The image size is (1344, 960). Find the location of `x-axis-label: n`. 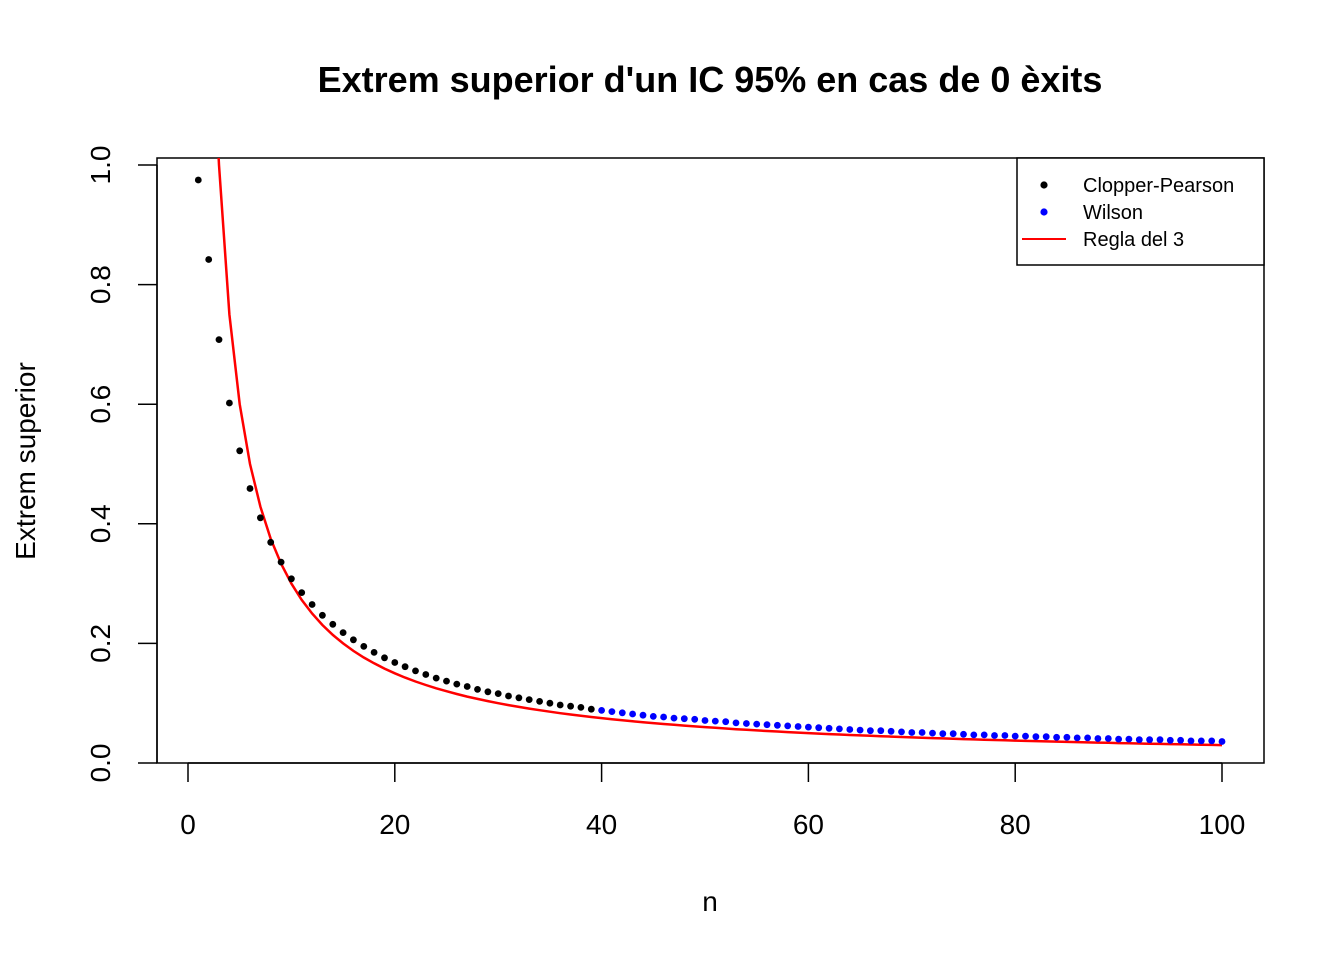

x-axis-label: n is located at coordinates (710, 901).